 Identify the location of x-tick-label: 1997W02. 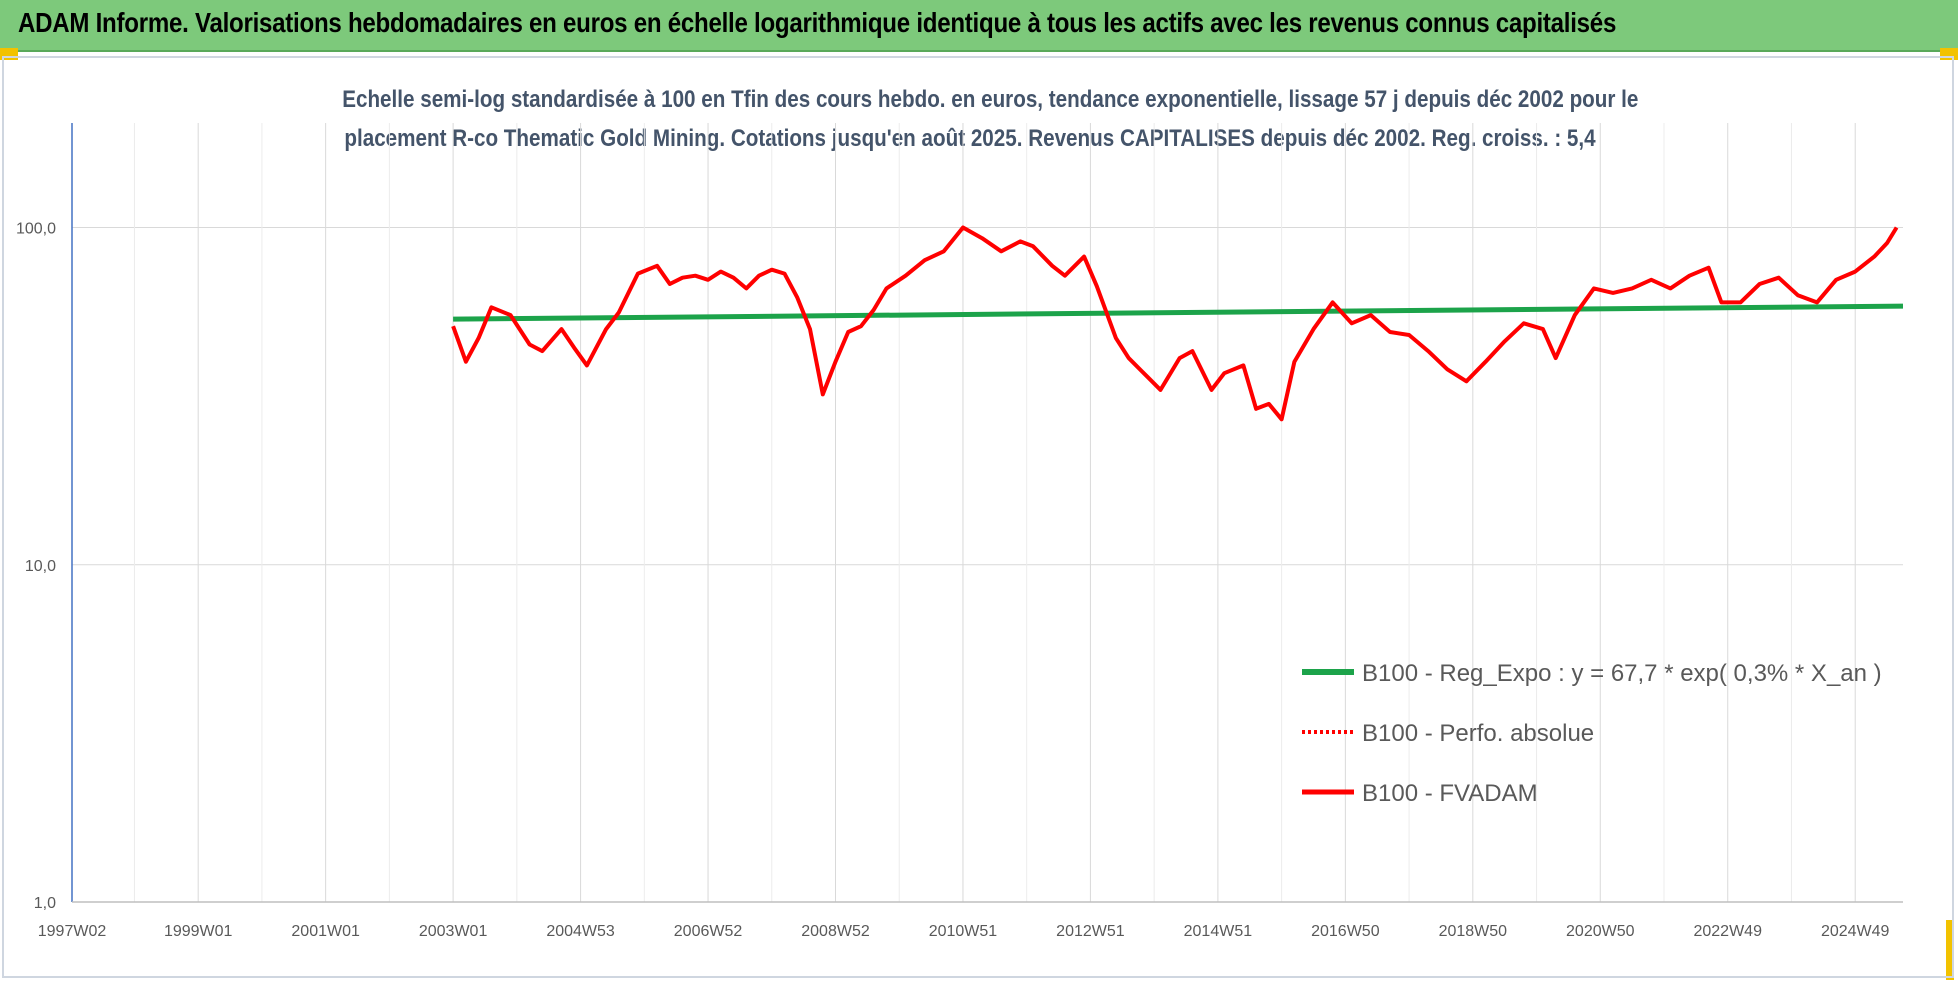
(72, 931).